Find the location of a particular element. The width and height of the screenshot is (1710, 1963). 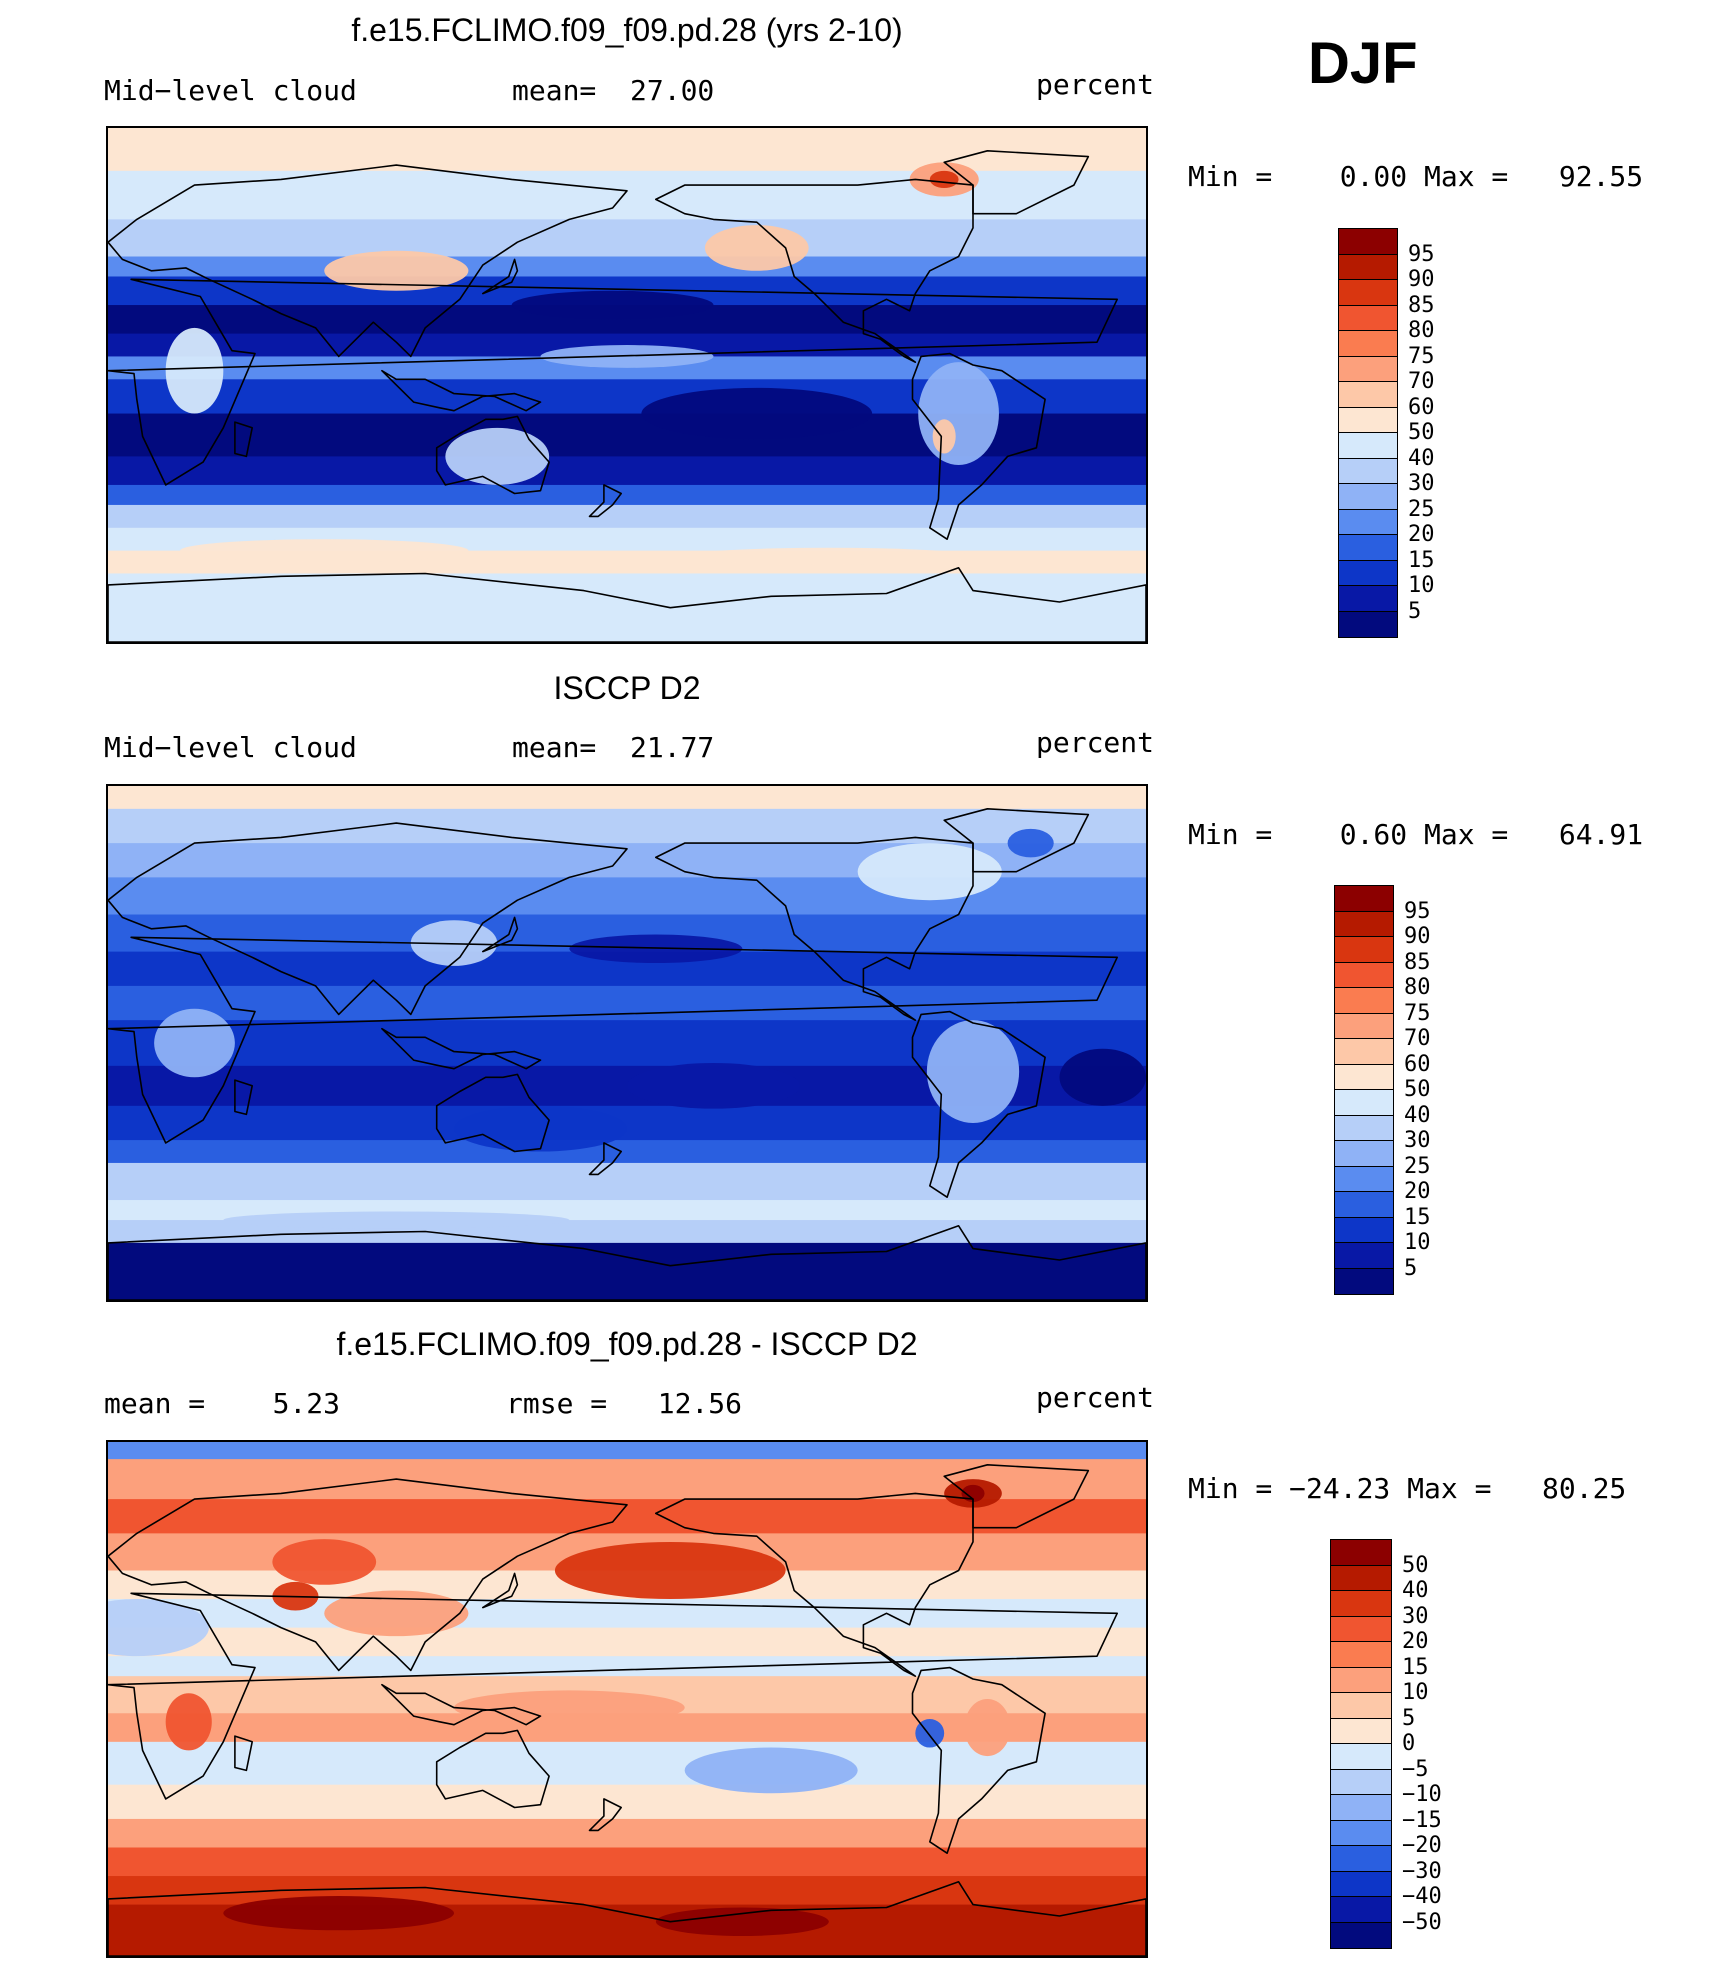

minmax-label-diff: Min = −24.23 Max = 80.25 is located at coordinates (1407, 1488).